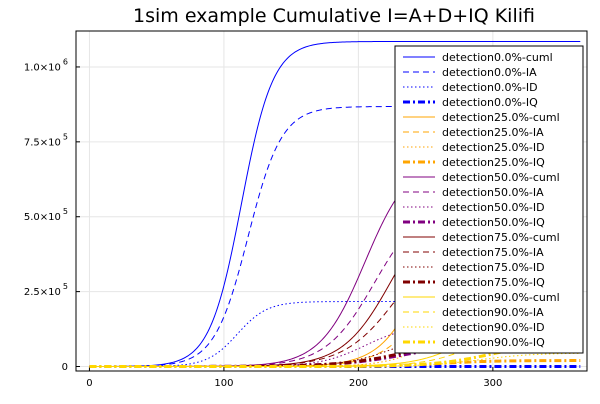  What do you see at coordinates (489, 72) in the screenshot?
I see `legend-label: detection0.0%-IA` at bounding box center [489, 72].